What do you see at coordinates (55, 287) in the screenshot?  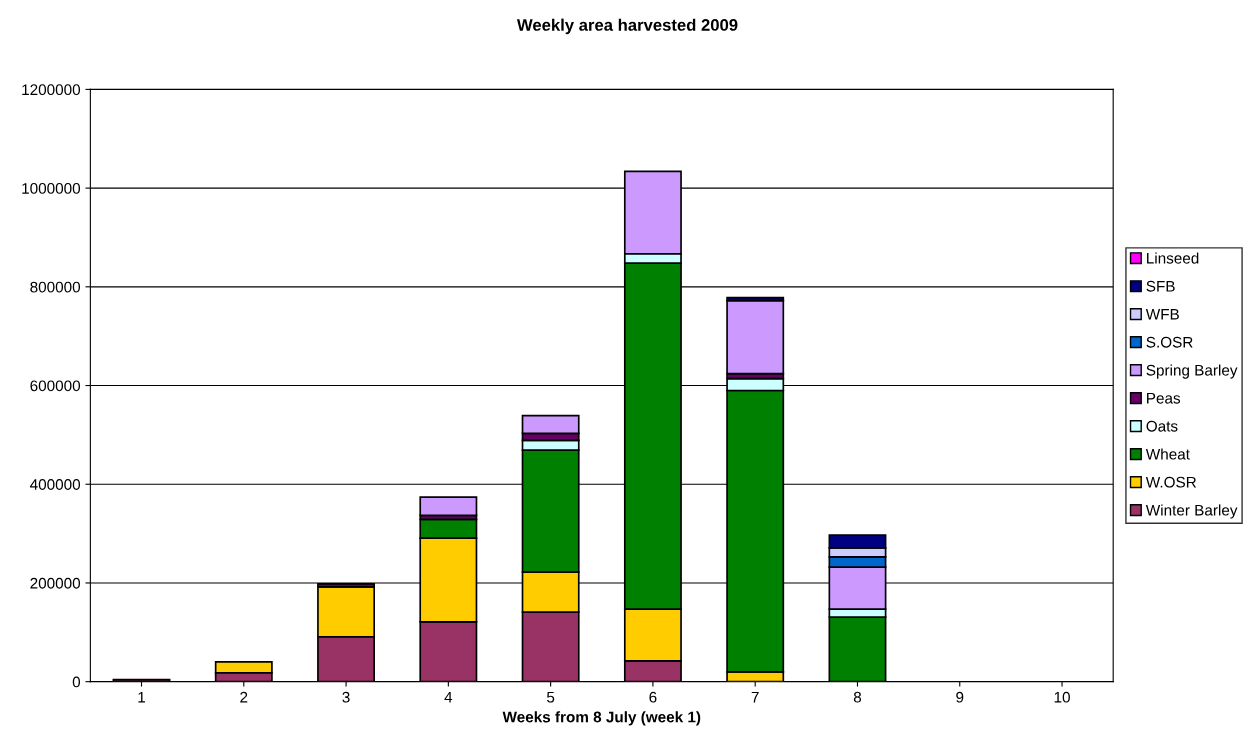 I see `y-tick-label: 800000` at bounding box center [55, 287].